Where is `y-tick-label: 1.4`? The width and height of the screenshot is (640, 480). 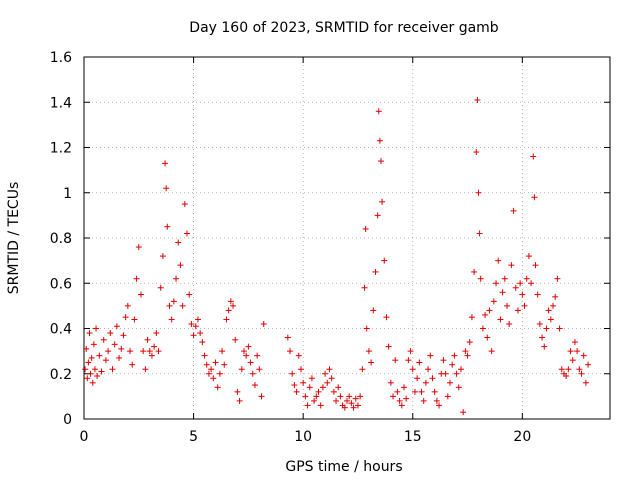 y-tick-label: 1.4 is located at coordinates (61, 103).